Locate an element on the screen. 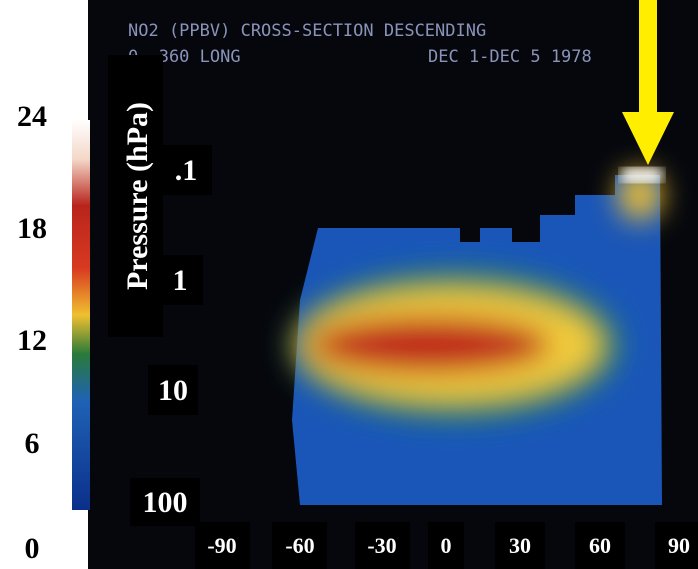  top-white is located at coordinates (642, 175).